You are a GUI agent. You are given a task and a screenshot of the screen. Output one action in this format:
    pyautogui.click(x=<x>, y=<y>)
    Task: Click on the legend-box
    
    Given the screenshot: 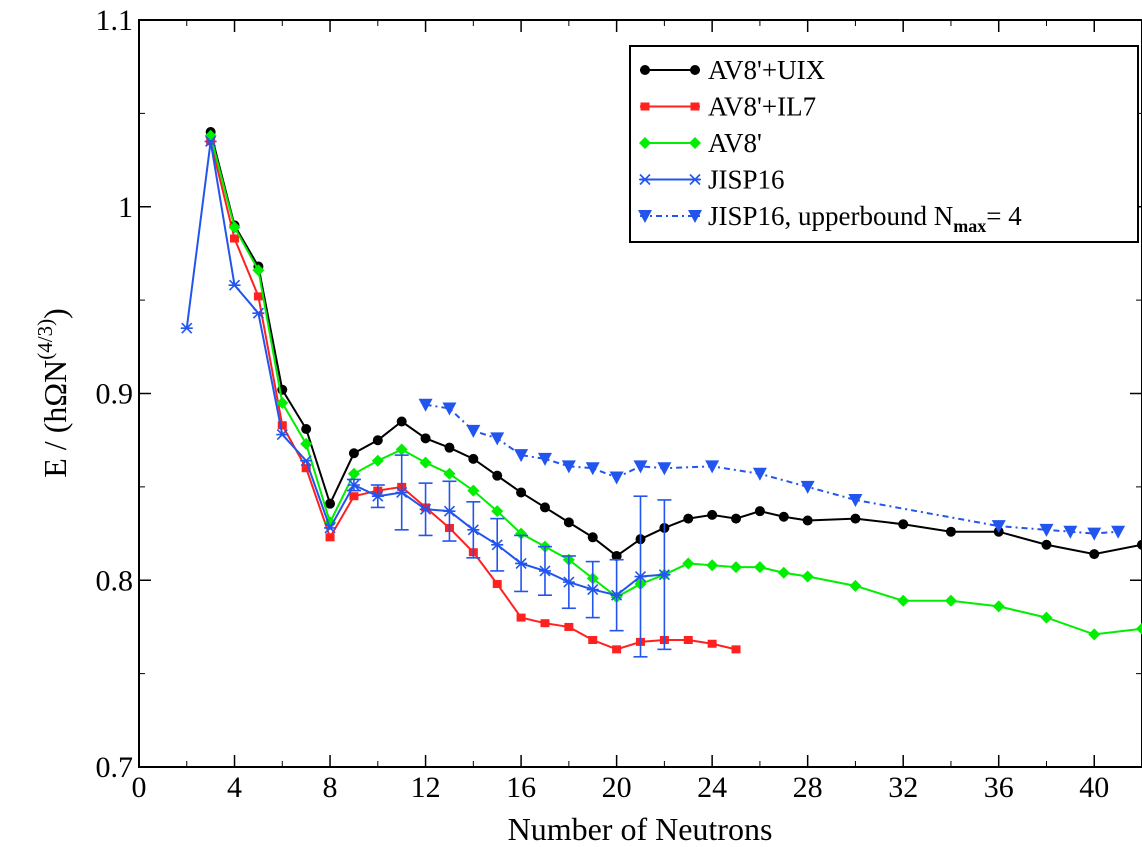 What is the action you would take?
    pyautogui.click(x=884, y=144)
    